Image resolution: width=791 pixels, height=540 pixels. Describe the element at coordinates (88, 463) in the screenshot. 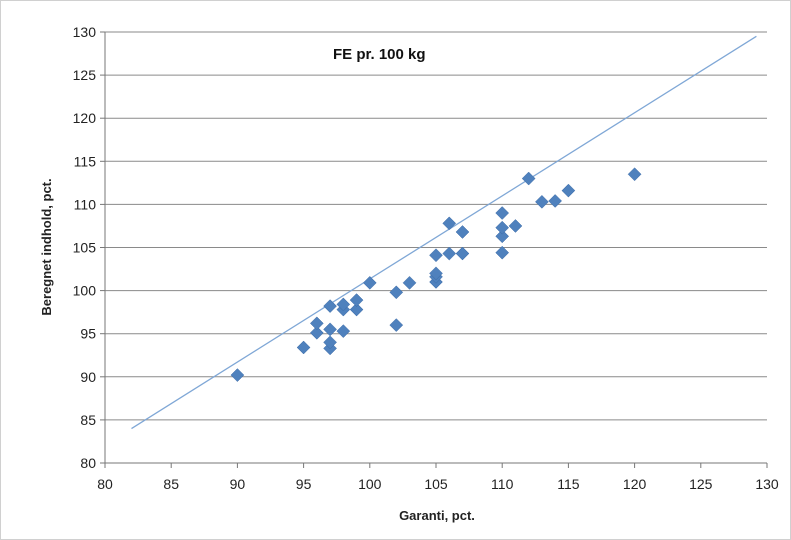

I see `y-tick-label-80: 80` at that location.